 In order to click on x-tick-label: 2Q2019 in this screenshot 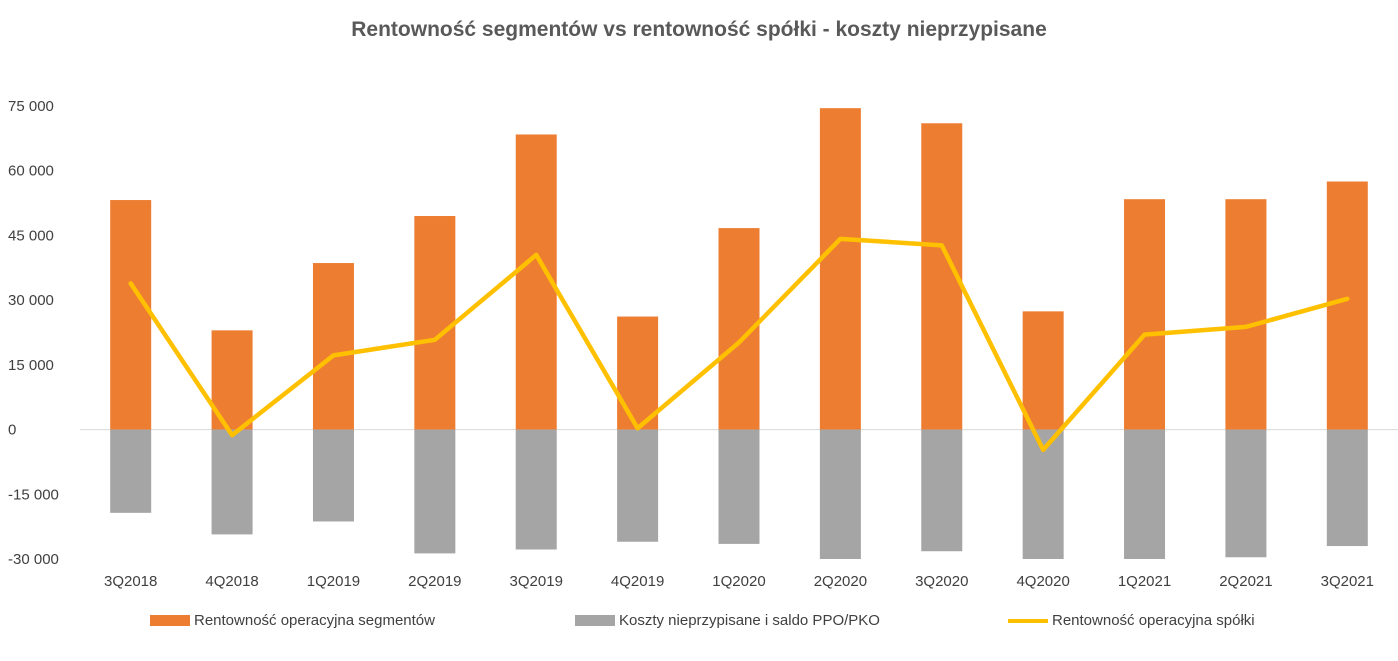, I will do `click(434, 581)`.